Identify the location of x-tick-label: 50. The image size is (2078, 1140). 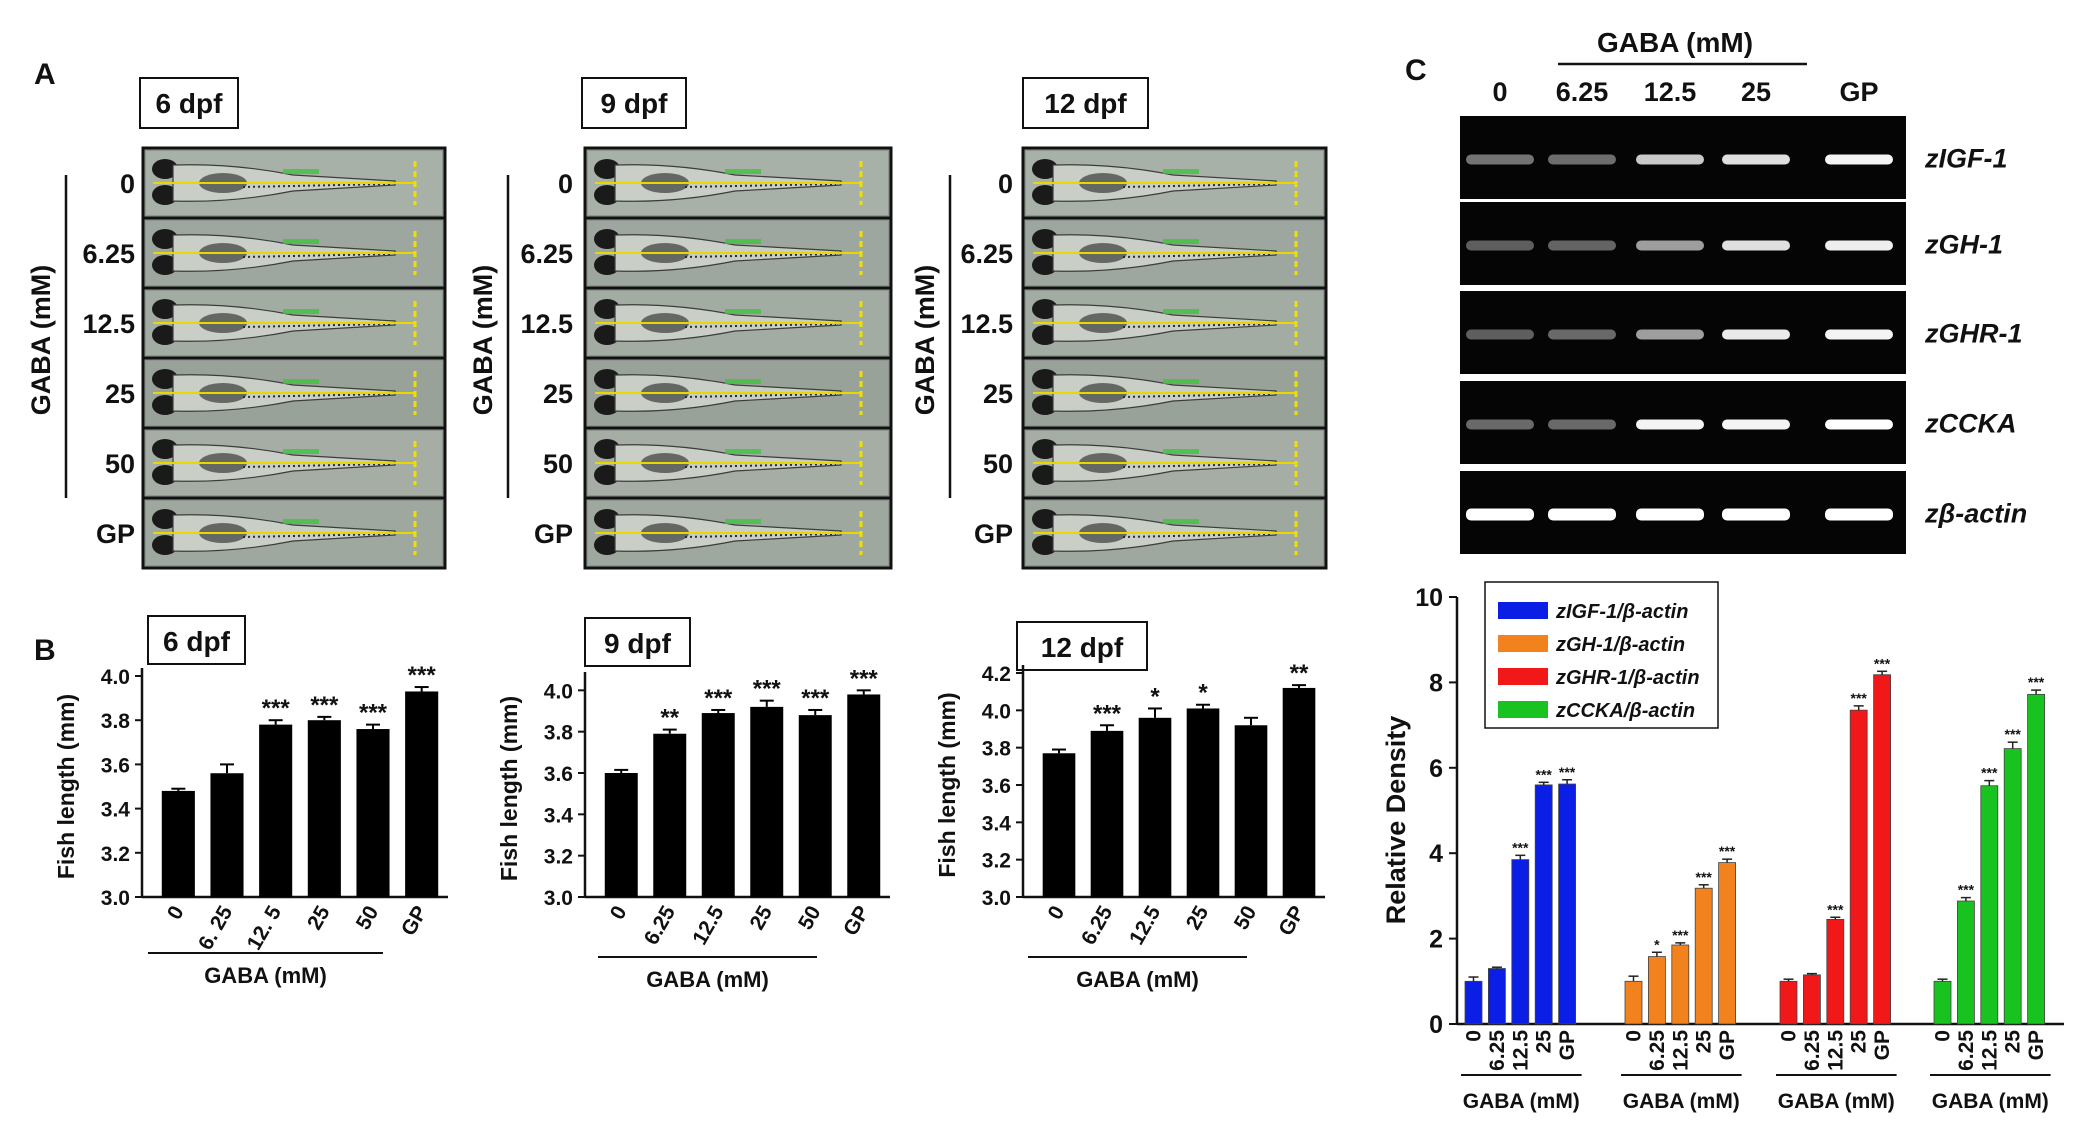
(368, 918).